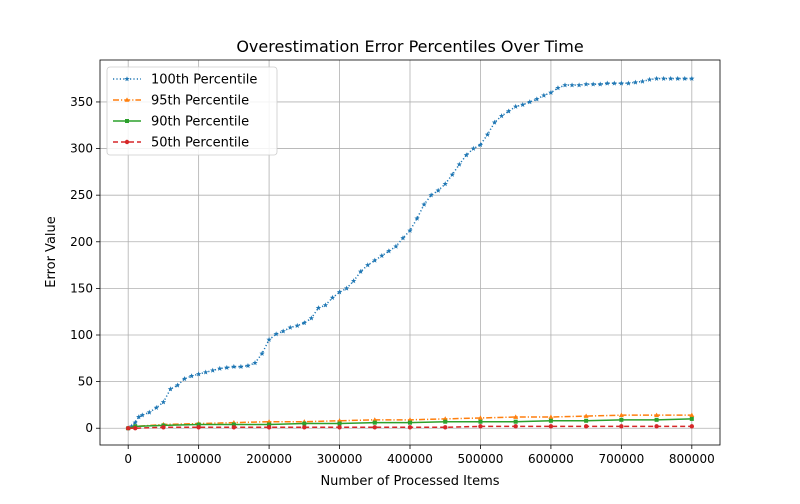 The image size is (800, 504). What do you see at coordinates (340, 459) in the screenshot?
I see `x-tick-label: 300000` at bounding box center [340, 459].